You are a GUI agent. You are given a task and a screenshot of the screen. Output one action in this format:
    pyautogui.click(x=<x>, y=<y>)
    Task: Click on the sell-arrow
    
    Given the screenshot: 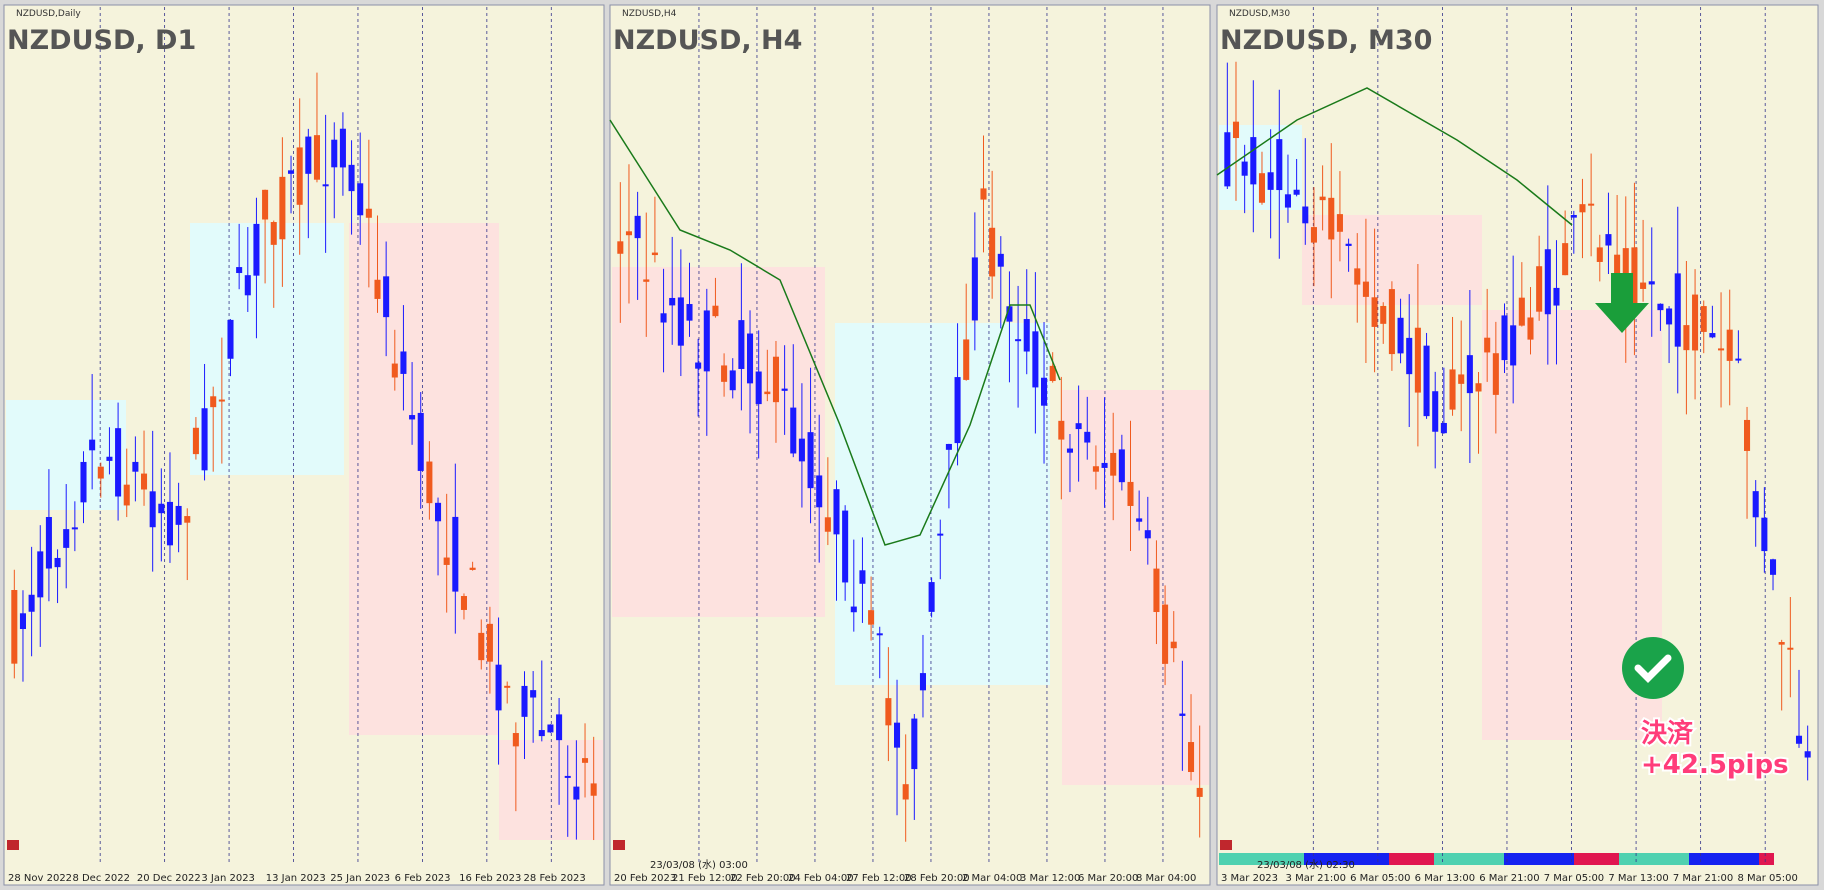 What is the action you would take?
    pyautogui.click(x=1622, y=303)
    